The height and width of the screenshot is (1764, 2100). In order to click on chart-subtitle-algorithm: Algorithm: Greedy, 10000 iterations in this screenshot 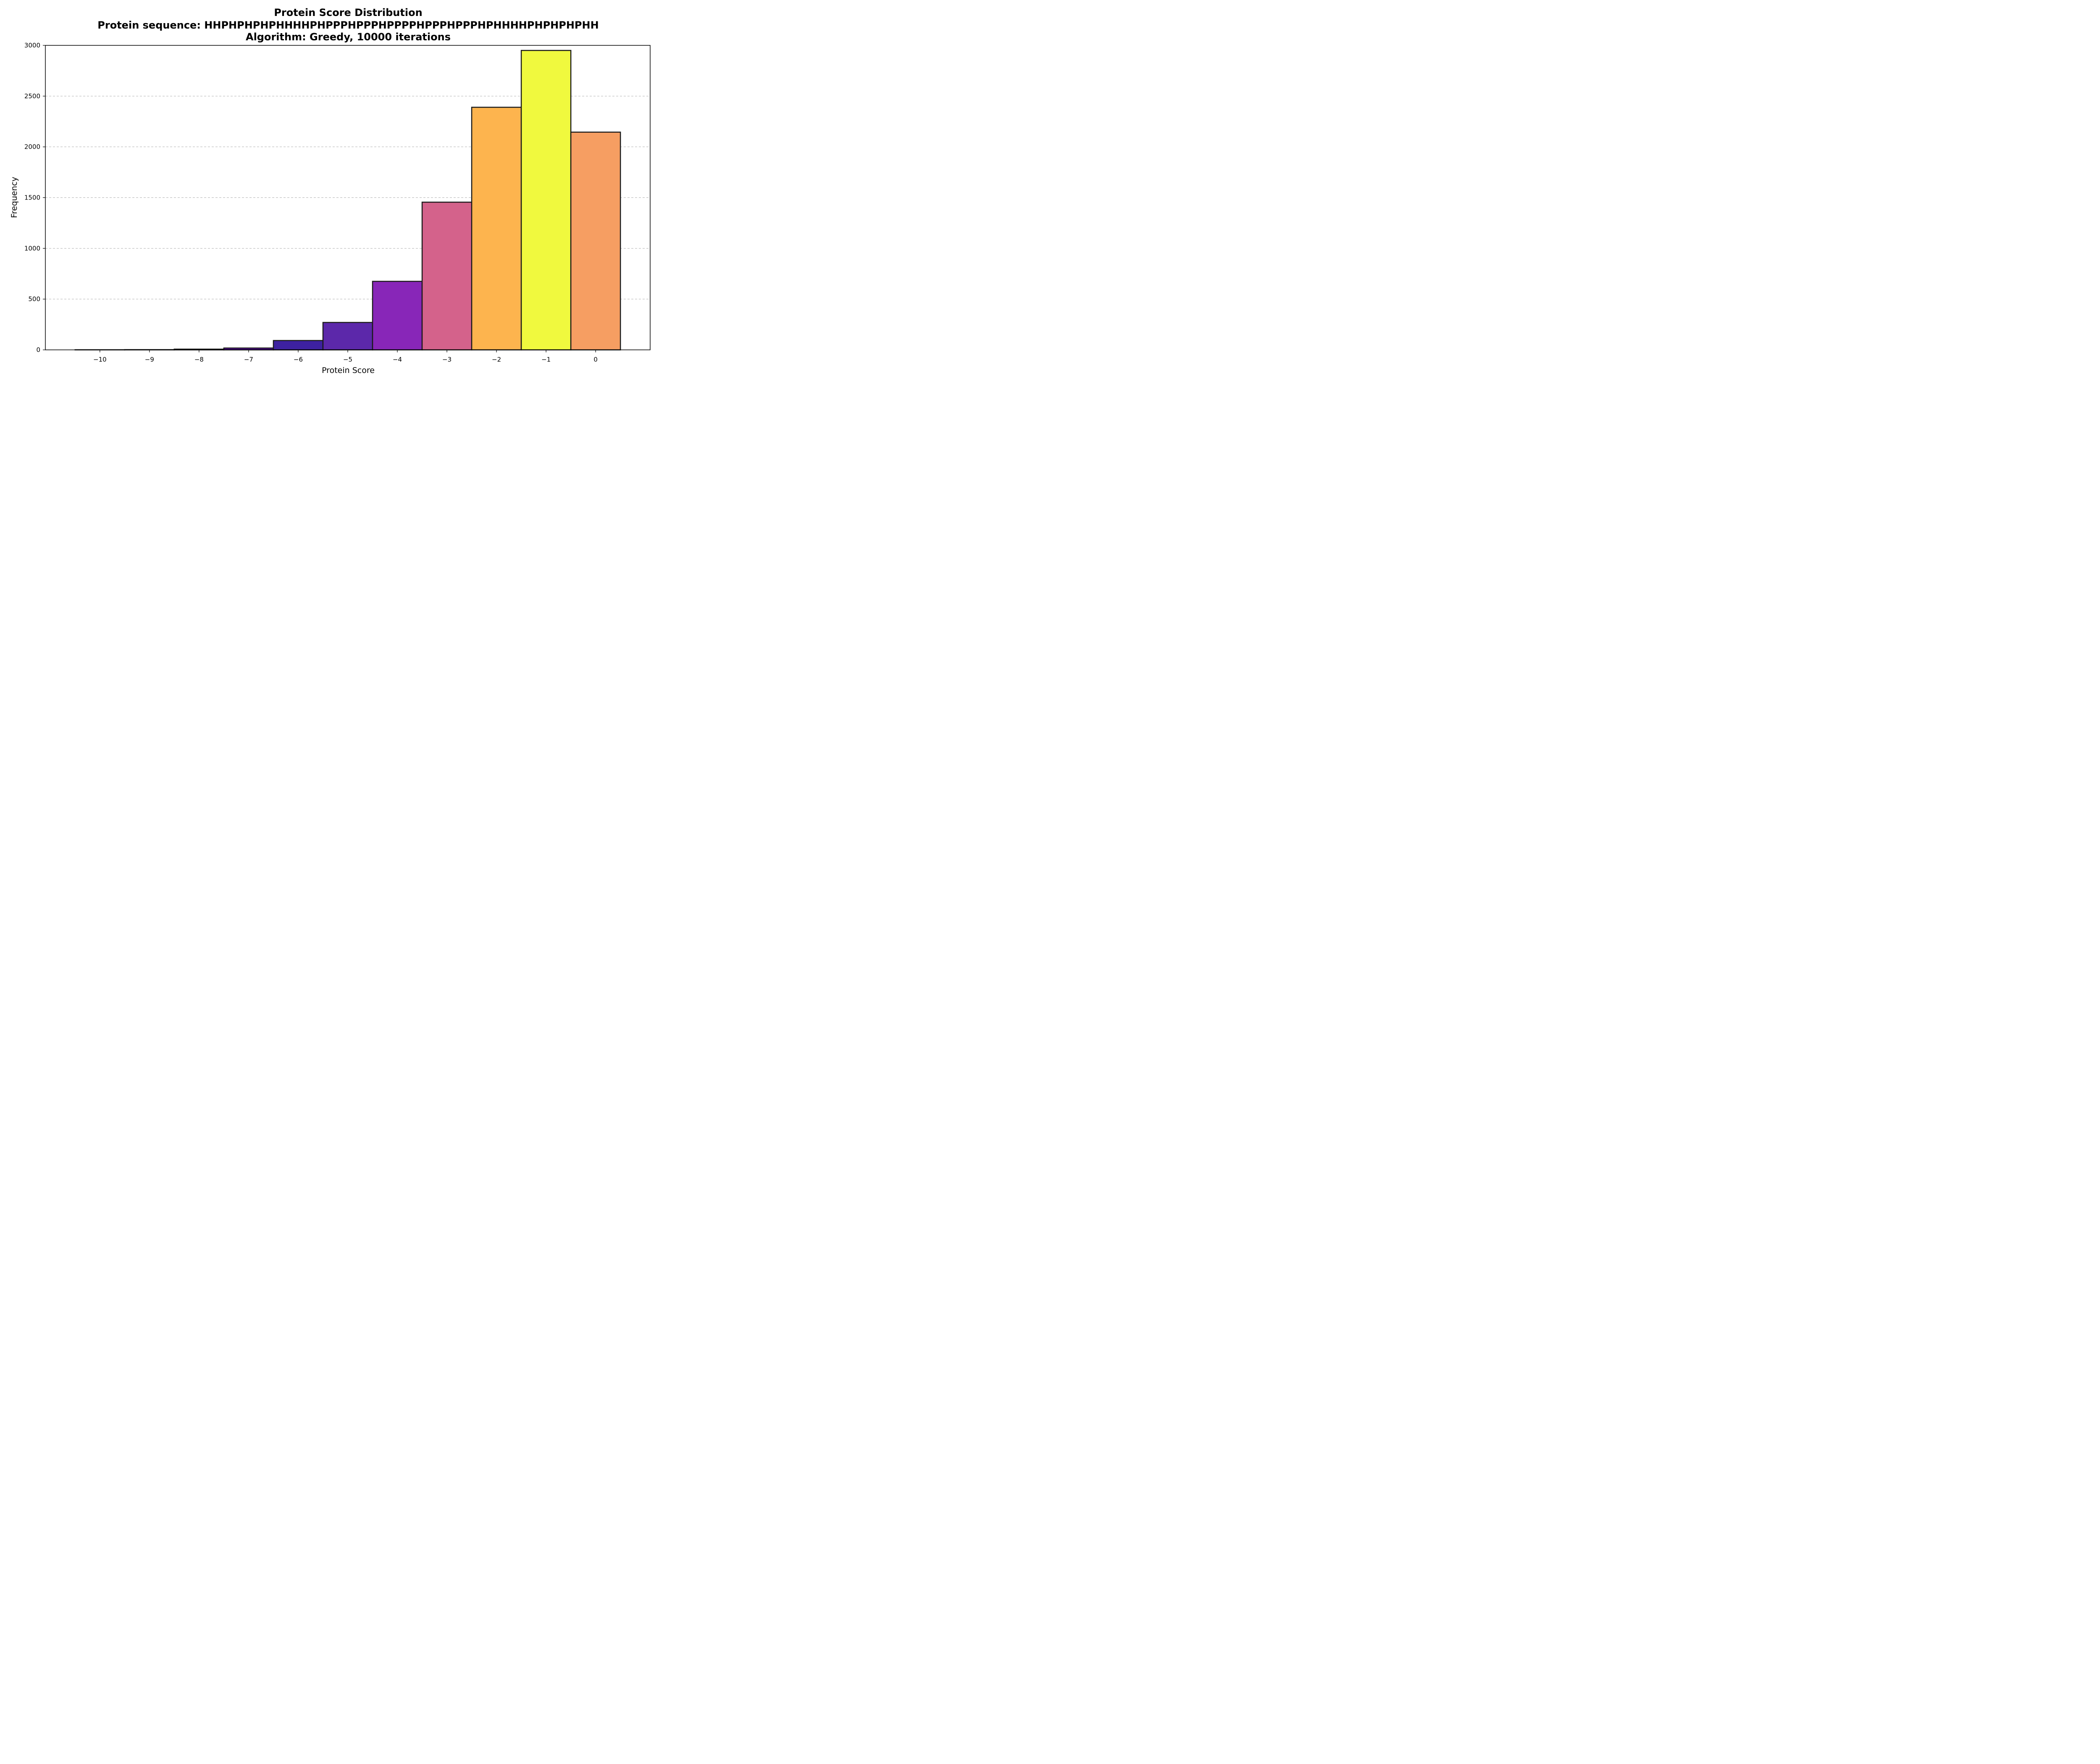, I will do `click(348, 37)`.